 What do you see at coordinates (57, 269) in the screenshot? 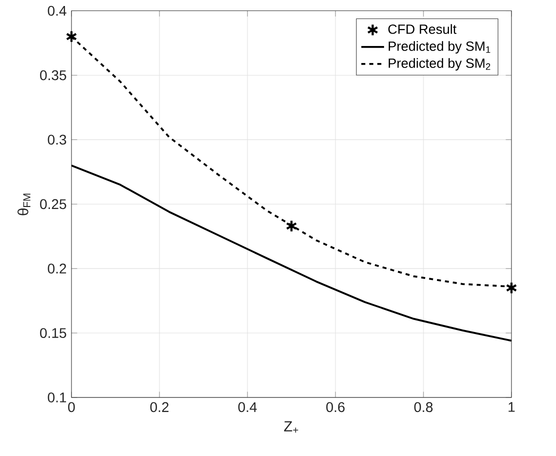
I see `y-tick-label: 0.2` at bounding box center [57, 269].